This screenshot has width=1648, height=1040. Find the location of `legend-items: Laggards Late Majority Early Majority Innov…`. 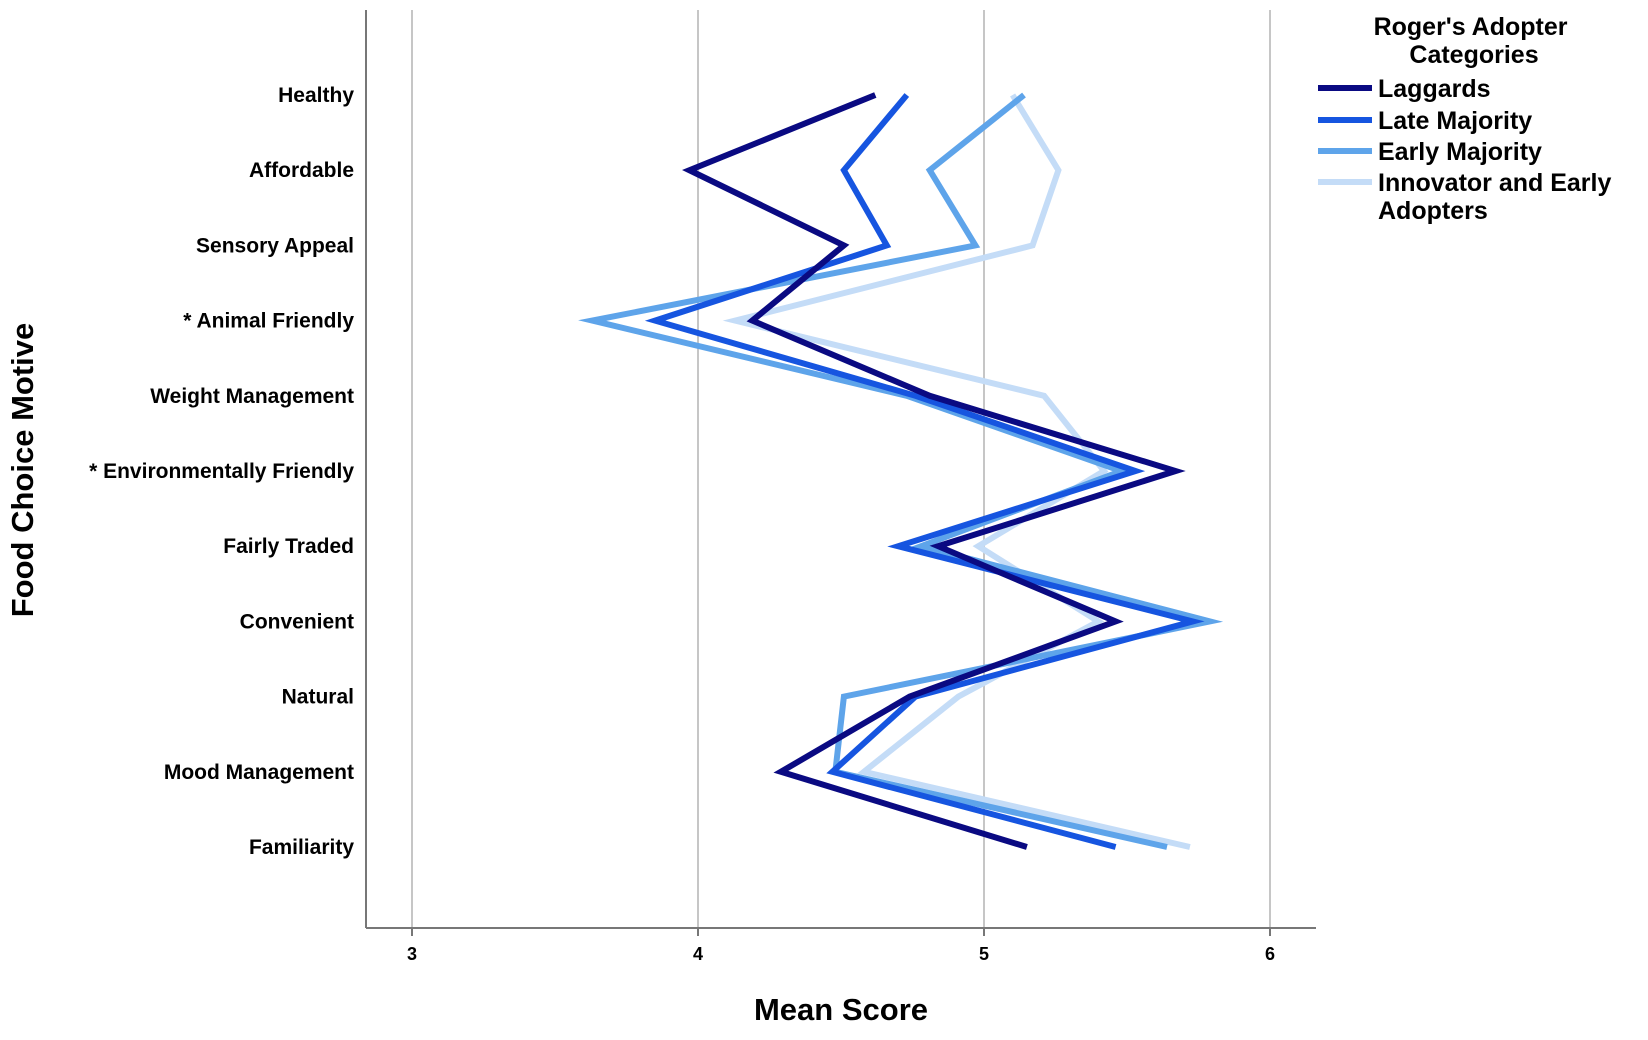

legend-items: Laggards Late Majority Early Majority Innov… is located at coordinates (1464, 150).